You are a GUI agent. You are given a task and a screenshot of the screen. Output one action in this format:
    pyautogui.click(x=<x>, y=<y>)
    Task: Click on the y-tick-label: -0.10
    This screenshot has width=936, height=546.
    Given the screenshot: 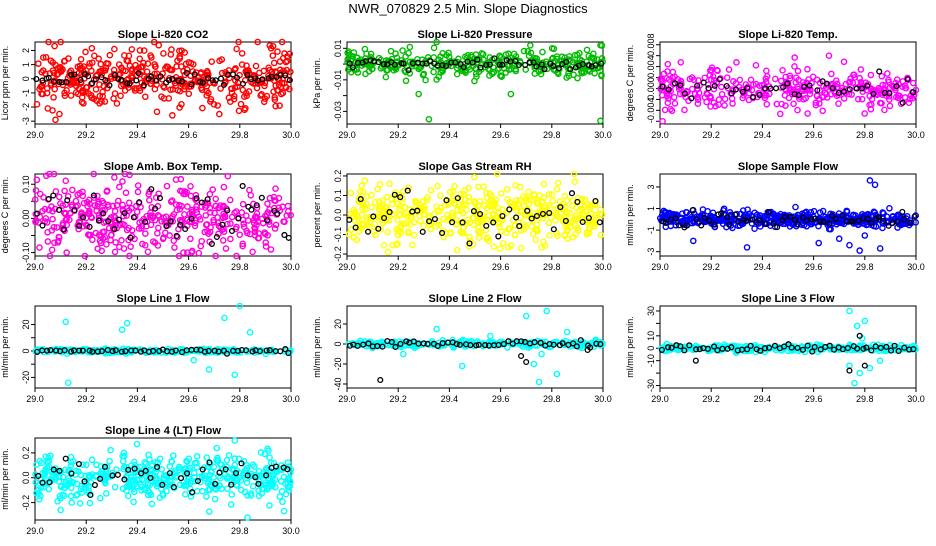 What is the action you would take?
    pyautogui.click(x=26, y=252)
    